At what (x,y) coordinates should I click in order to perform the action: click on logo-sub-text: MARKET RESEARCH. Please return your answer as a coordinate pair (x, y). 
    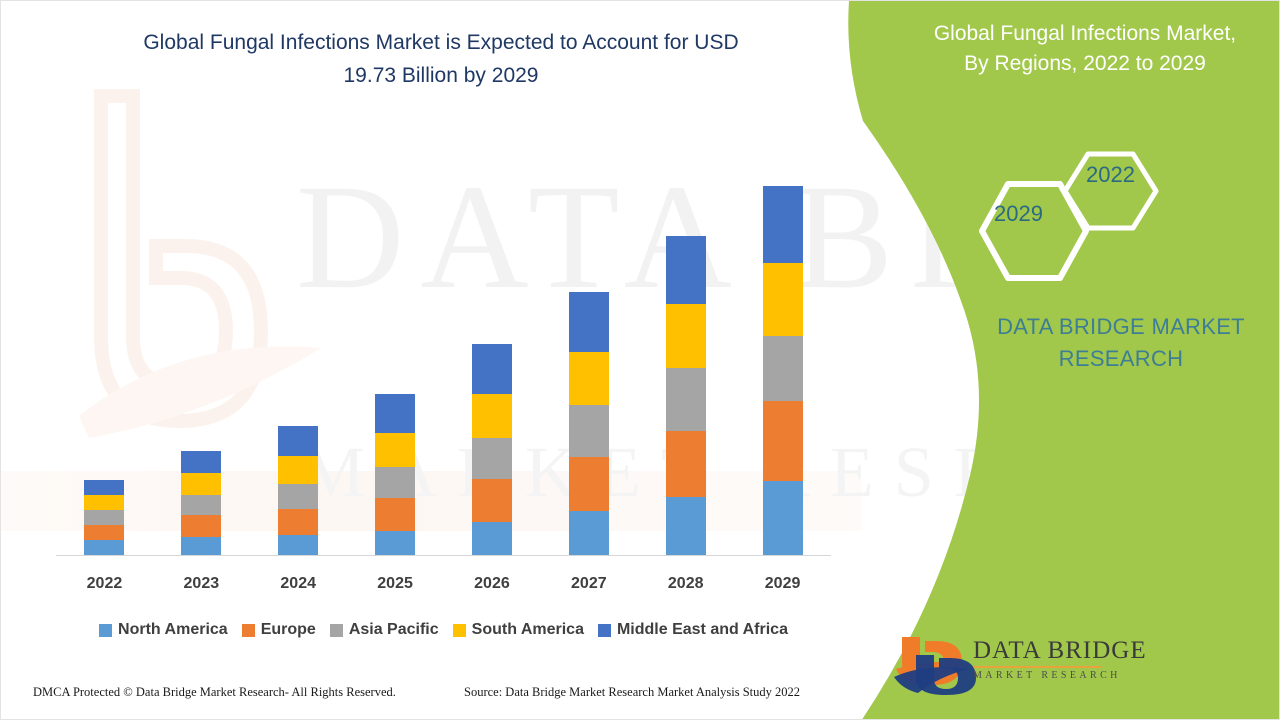
    Looking at the image, I should click on (1047, 675).